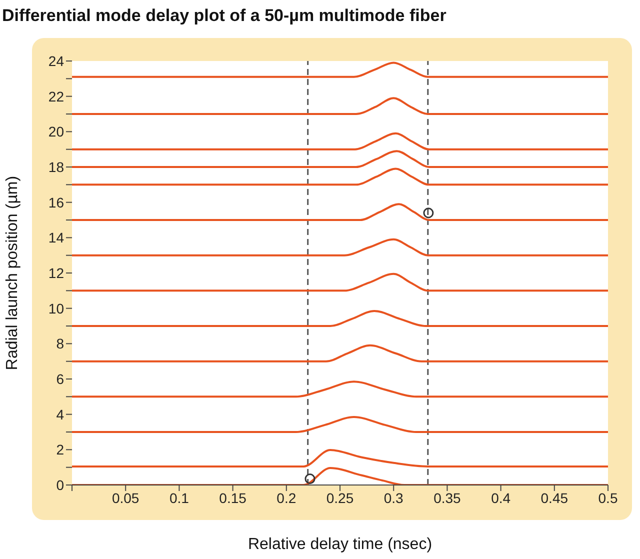 This screenshot has width=640, height=559. I want to click on line-series, so click(340, 458).